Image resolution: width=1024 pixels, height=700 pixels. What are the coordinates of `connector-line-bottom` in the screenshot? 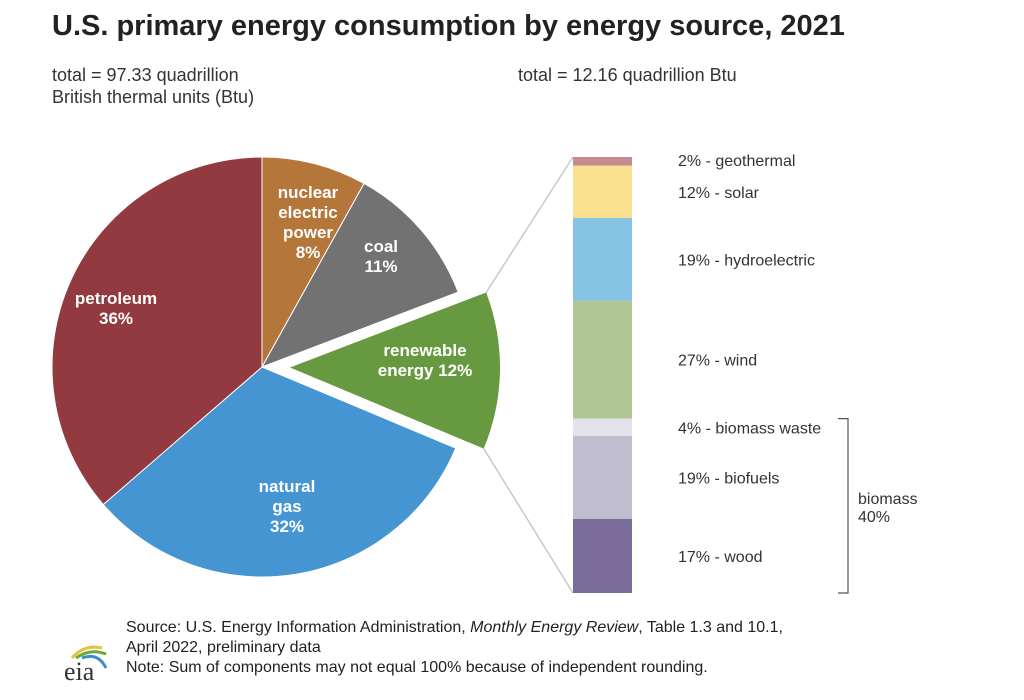 It's located at (528, 521).